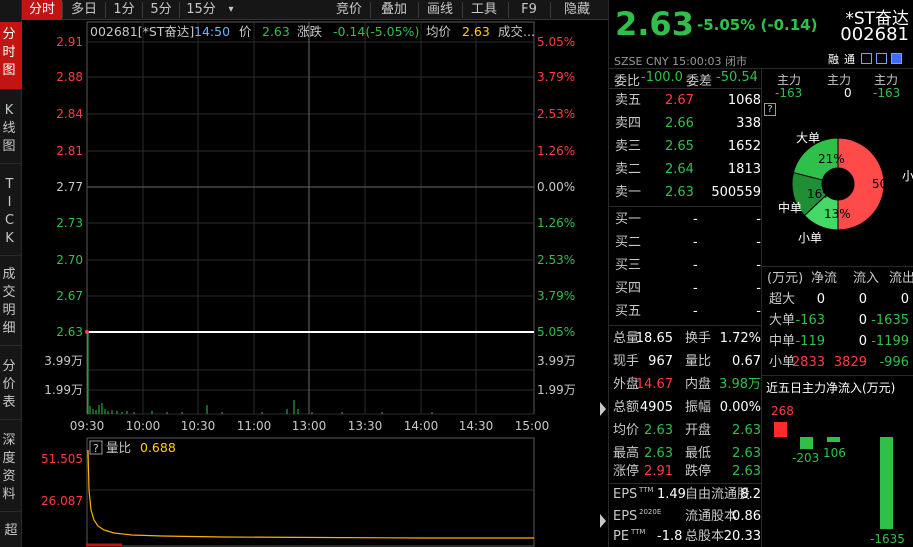 This screenshot has height=547, width=913. What do you see at coordinates (896, 58) in the screenshot?
I see `add-icon` at bounding box center [896, 58].